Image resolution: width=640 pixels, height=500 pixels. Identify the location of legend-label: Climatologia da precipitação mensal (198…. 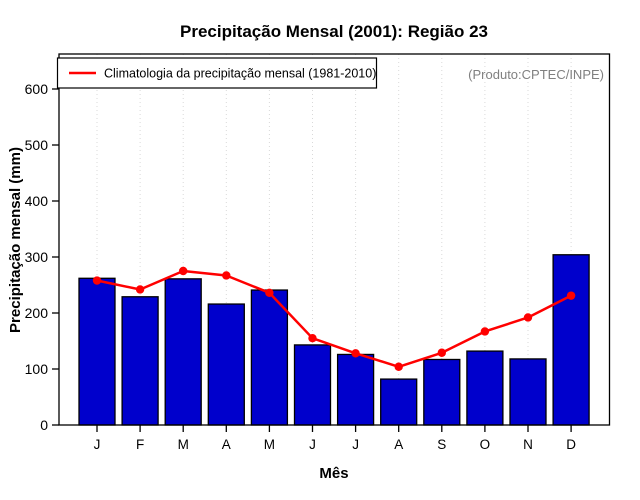
(240, 74).